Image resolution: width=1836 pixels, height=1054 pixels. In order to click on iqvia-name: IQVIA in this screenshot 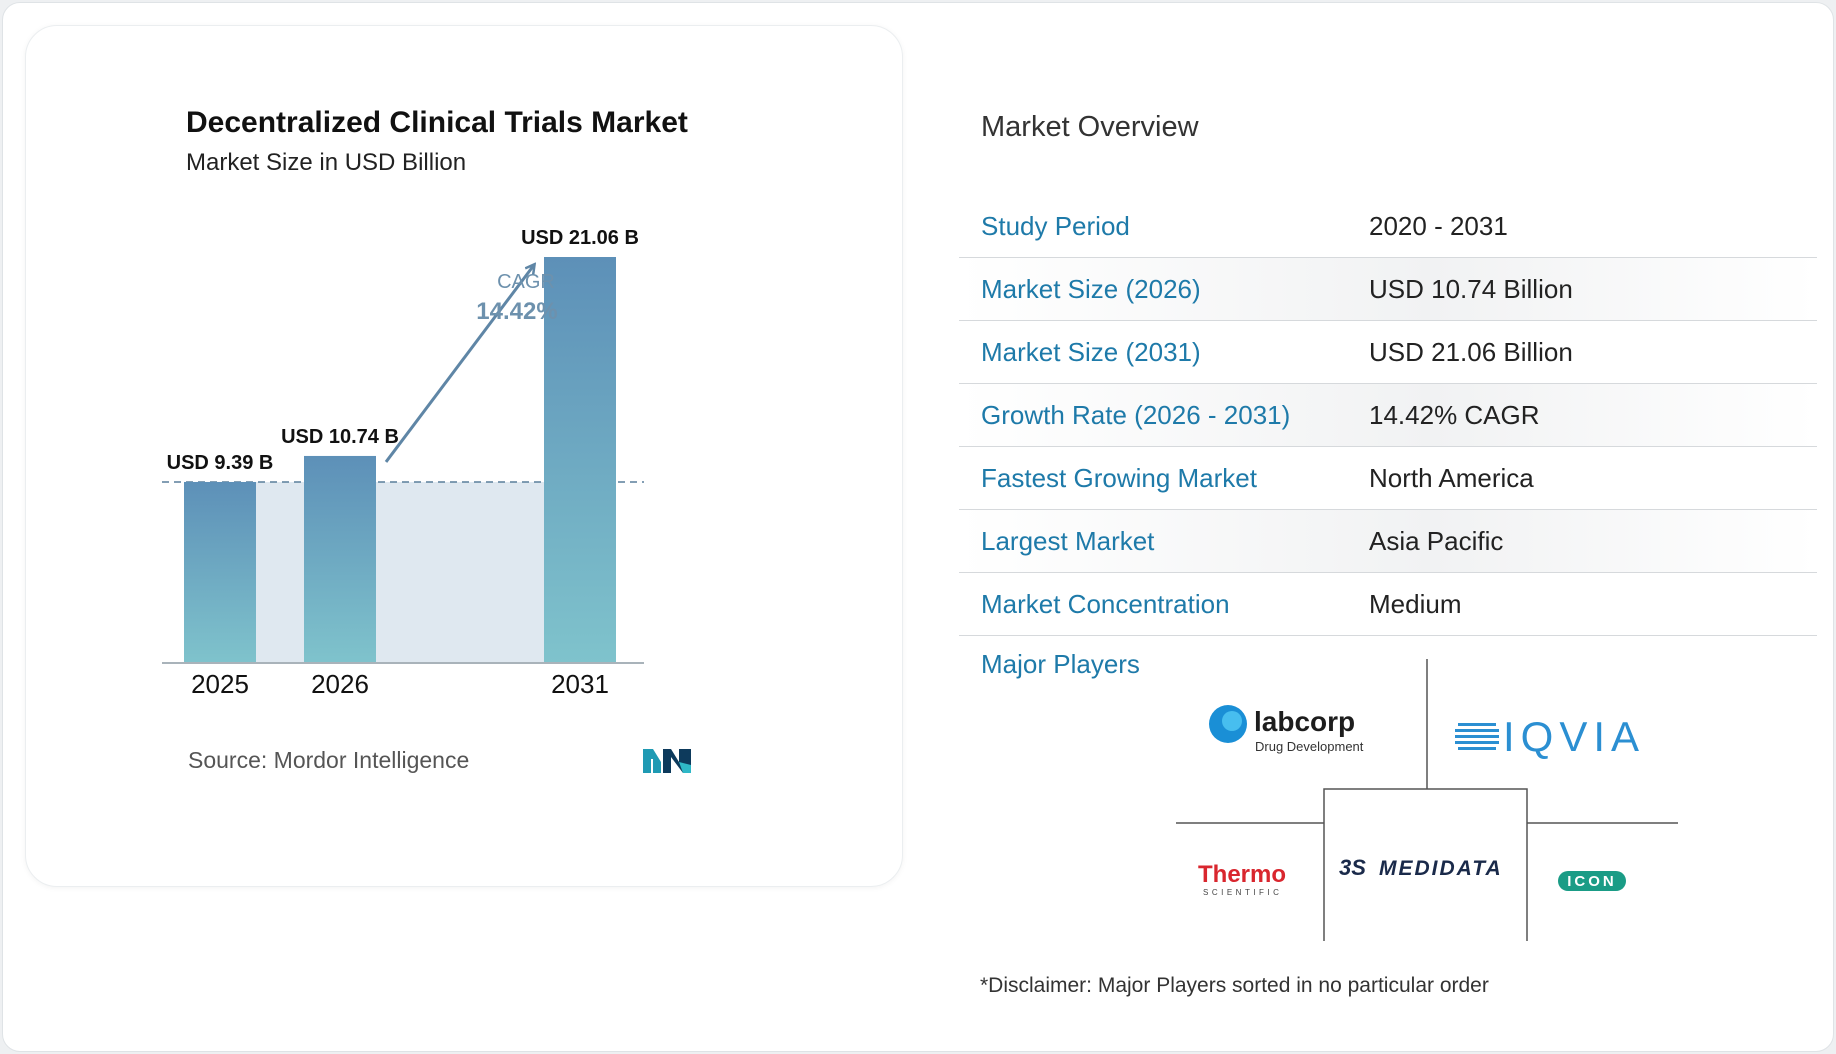, I will do `click(1574, 736)`.